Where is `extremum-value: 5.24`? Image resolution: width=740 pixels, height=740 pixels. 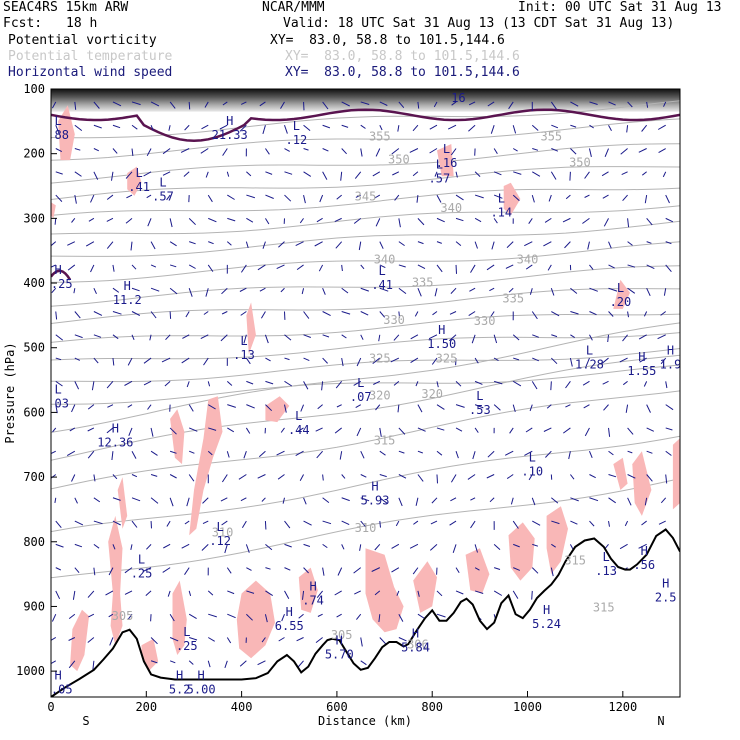 extremum-value: 5.24 is located at coordinates (546, 624).